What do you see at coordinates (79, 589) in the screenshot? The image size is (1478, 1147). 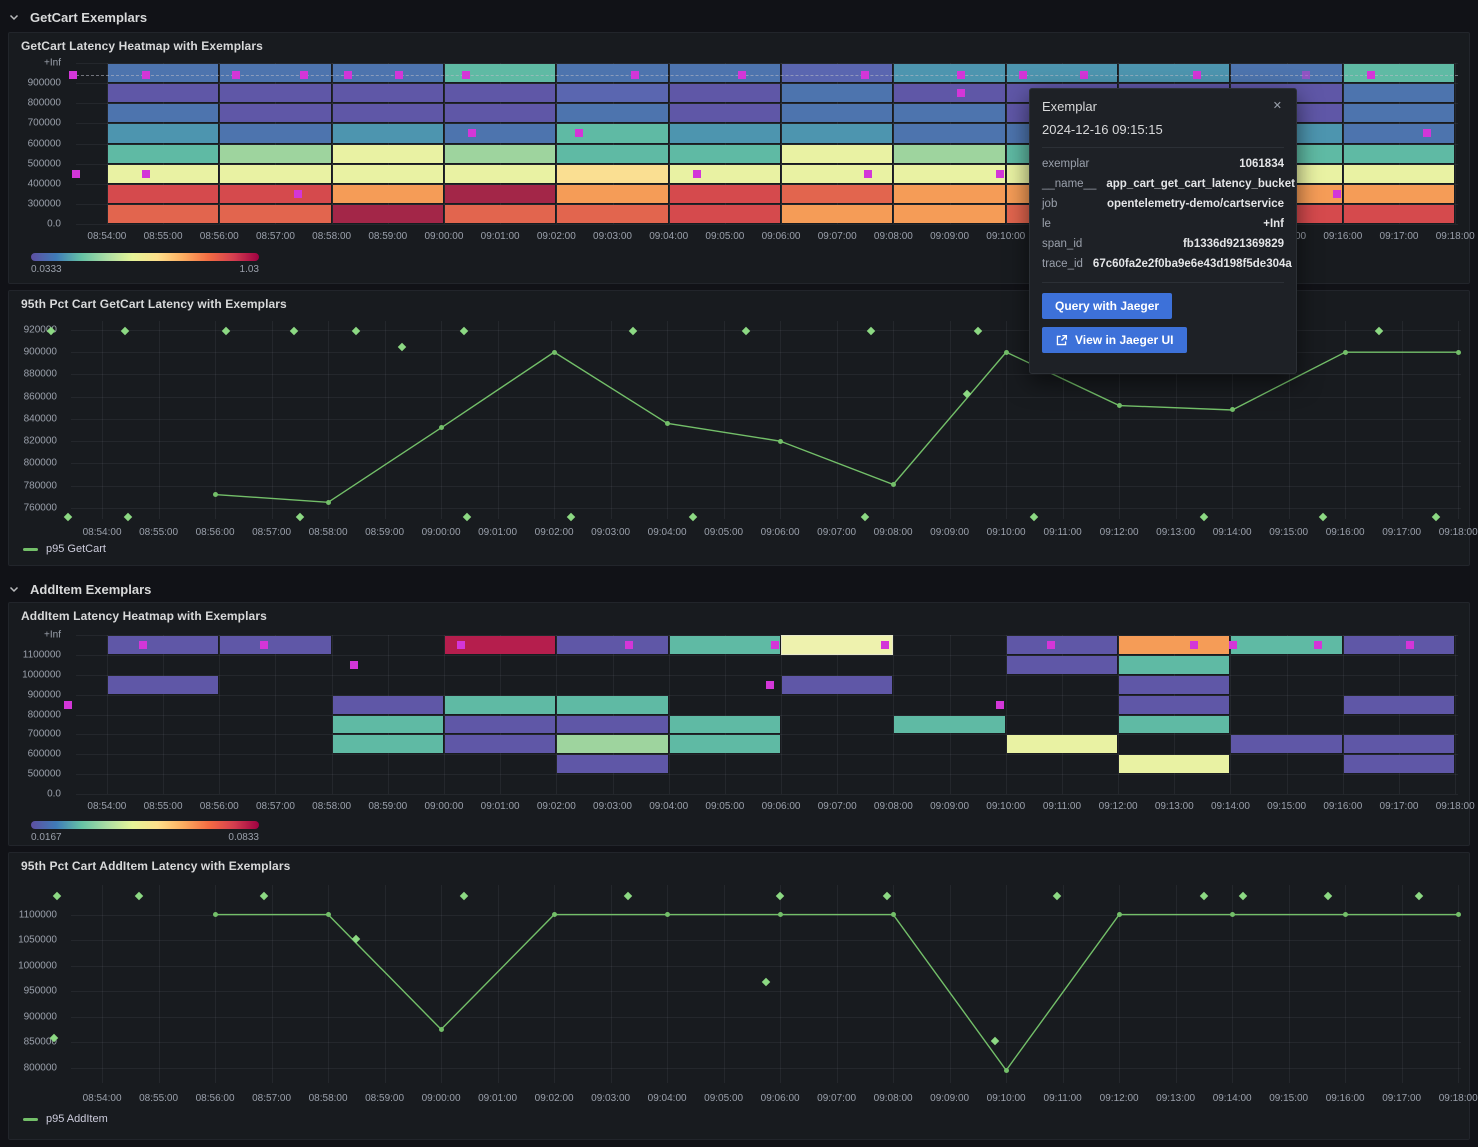 I see `row-header-additem: AddItem Exemplars` at bounding box center [79, 589].